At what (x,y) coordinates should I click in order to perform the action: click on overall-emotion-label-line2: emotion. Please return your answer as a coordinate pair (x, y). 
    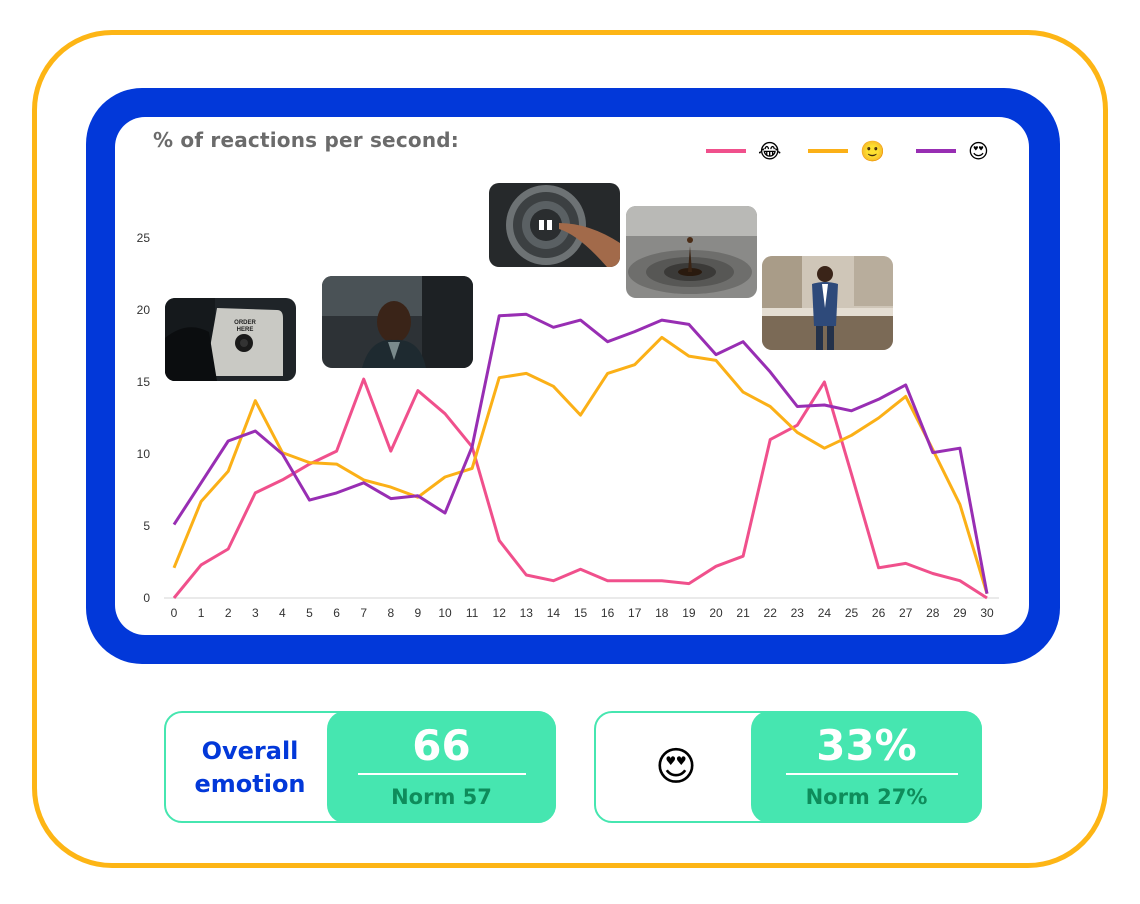
    Looking at the image, I should click on (250, 784).